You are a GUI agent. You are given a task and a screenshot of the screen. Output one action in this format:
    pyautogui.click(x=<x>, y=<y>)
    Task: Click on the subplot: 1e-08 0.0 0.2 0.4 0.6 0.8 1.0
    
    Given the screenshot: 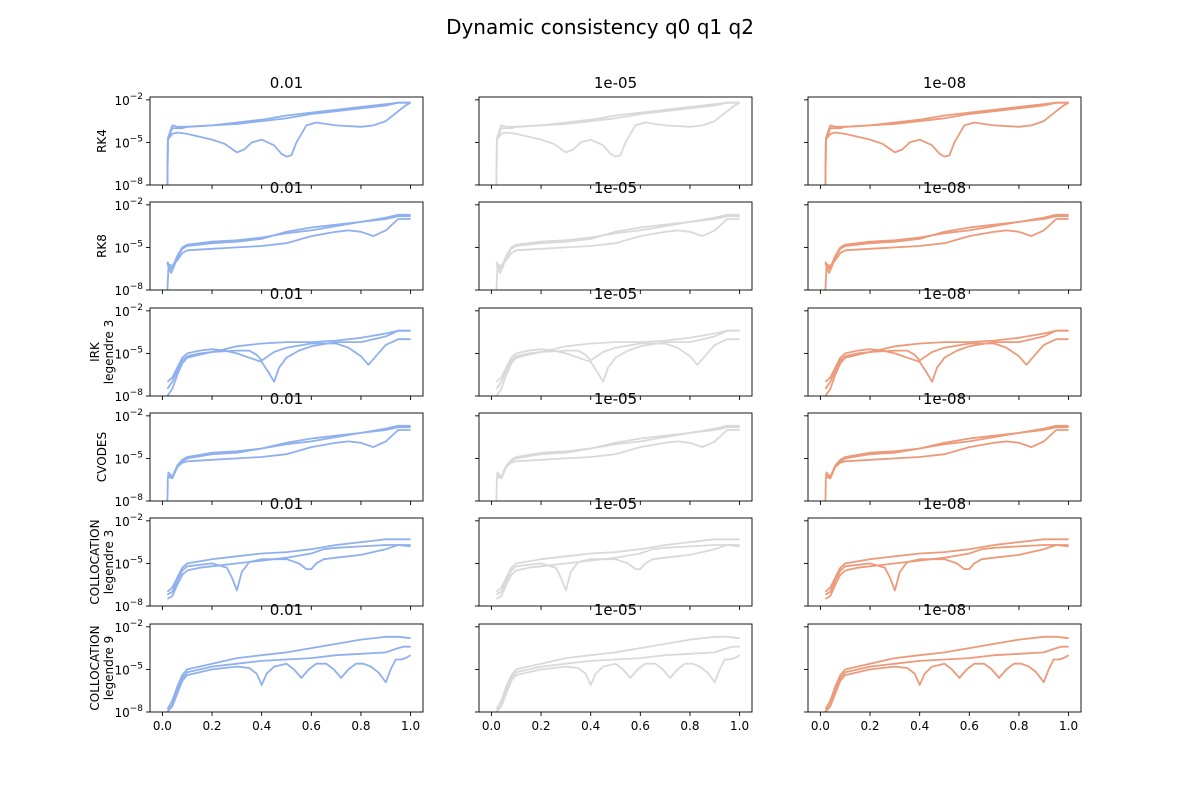 What is the action you would take?
    pyautogui.click(x=943, y=667)
    